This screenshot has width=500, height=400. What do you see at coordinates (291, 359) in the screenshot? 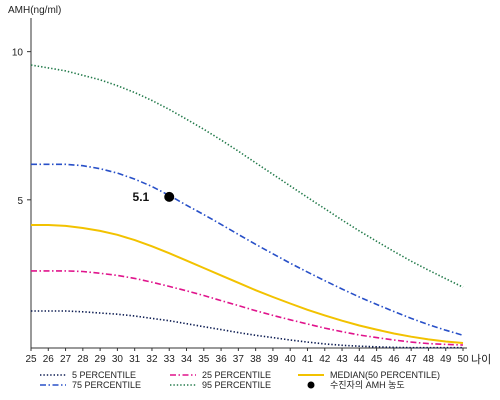
I see `x-tick-label: 40` at bounding box center [291, 359].